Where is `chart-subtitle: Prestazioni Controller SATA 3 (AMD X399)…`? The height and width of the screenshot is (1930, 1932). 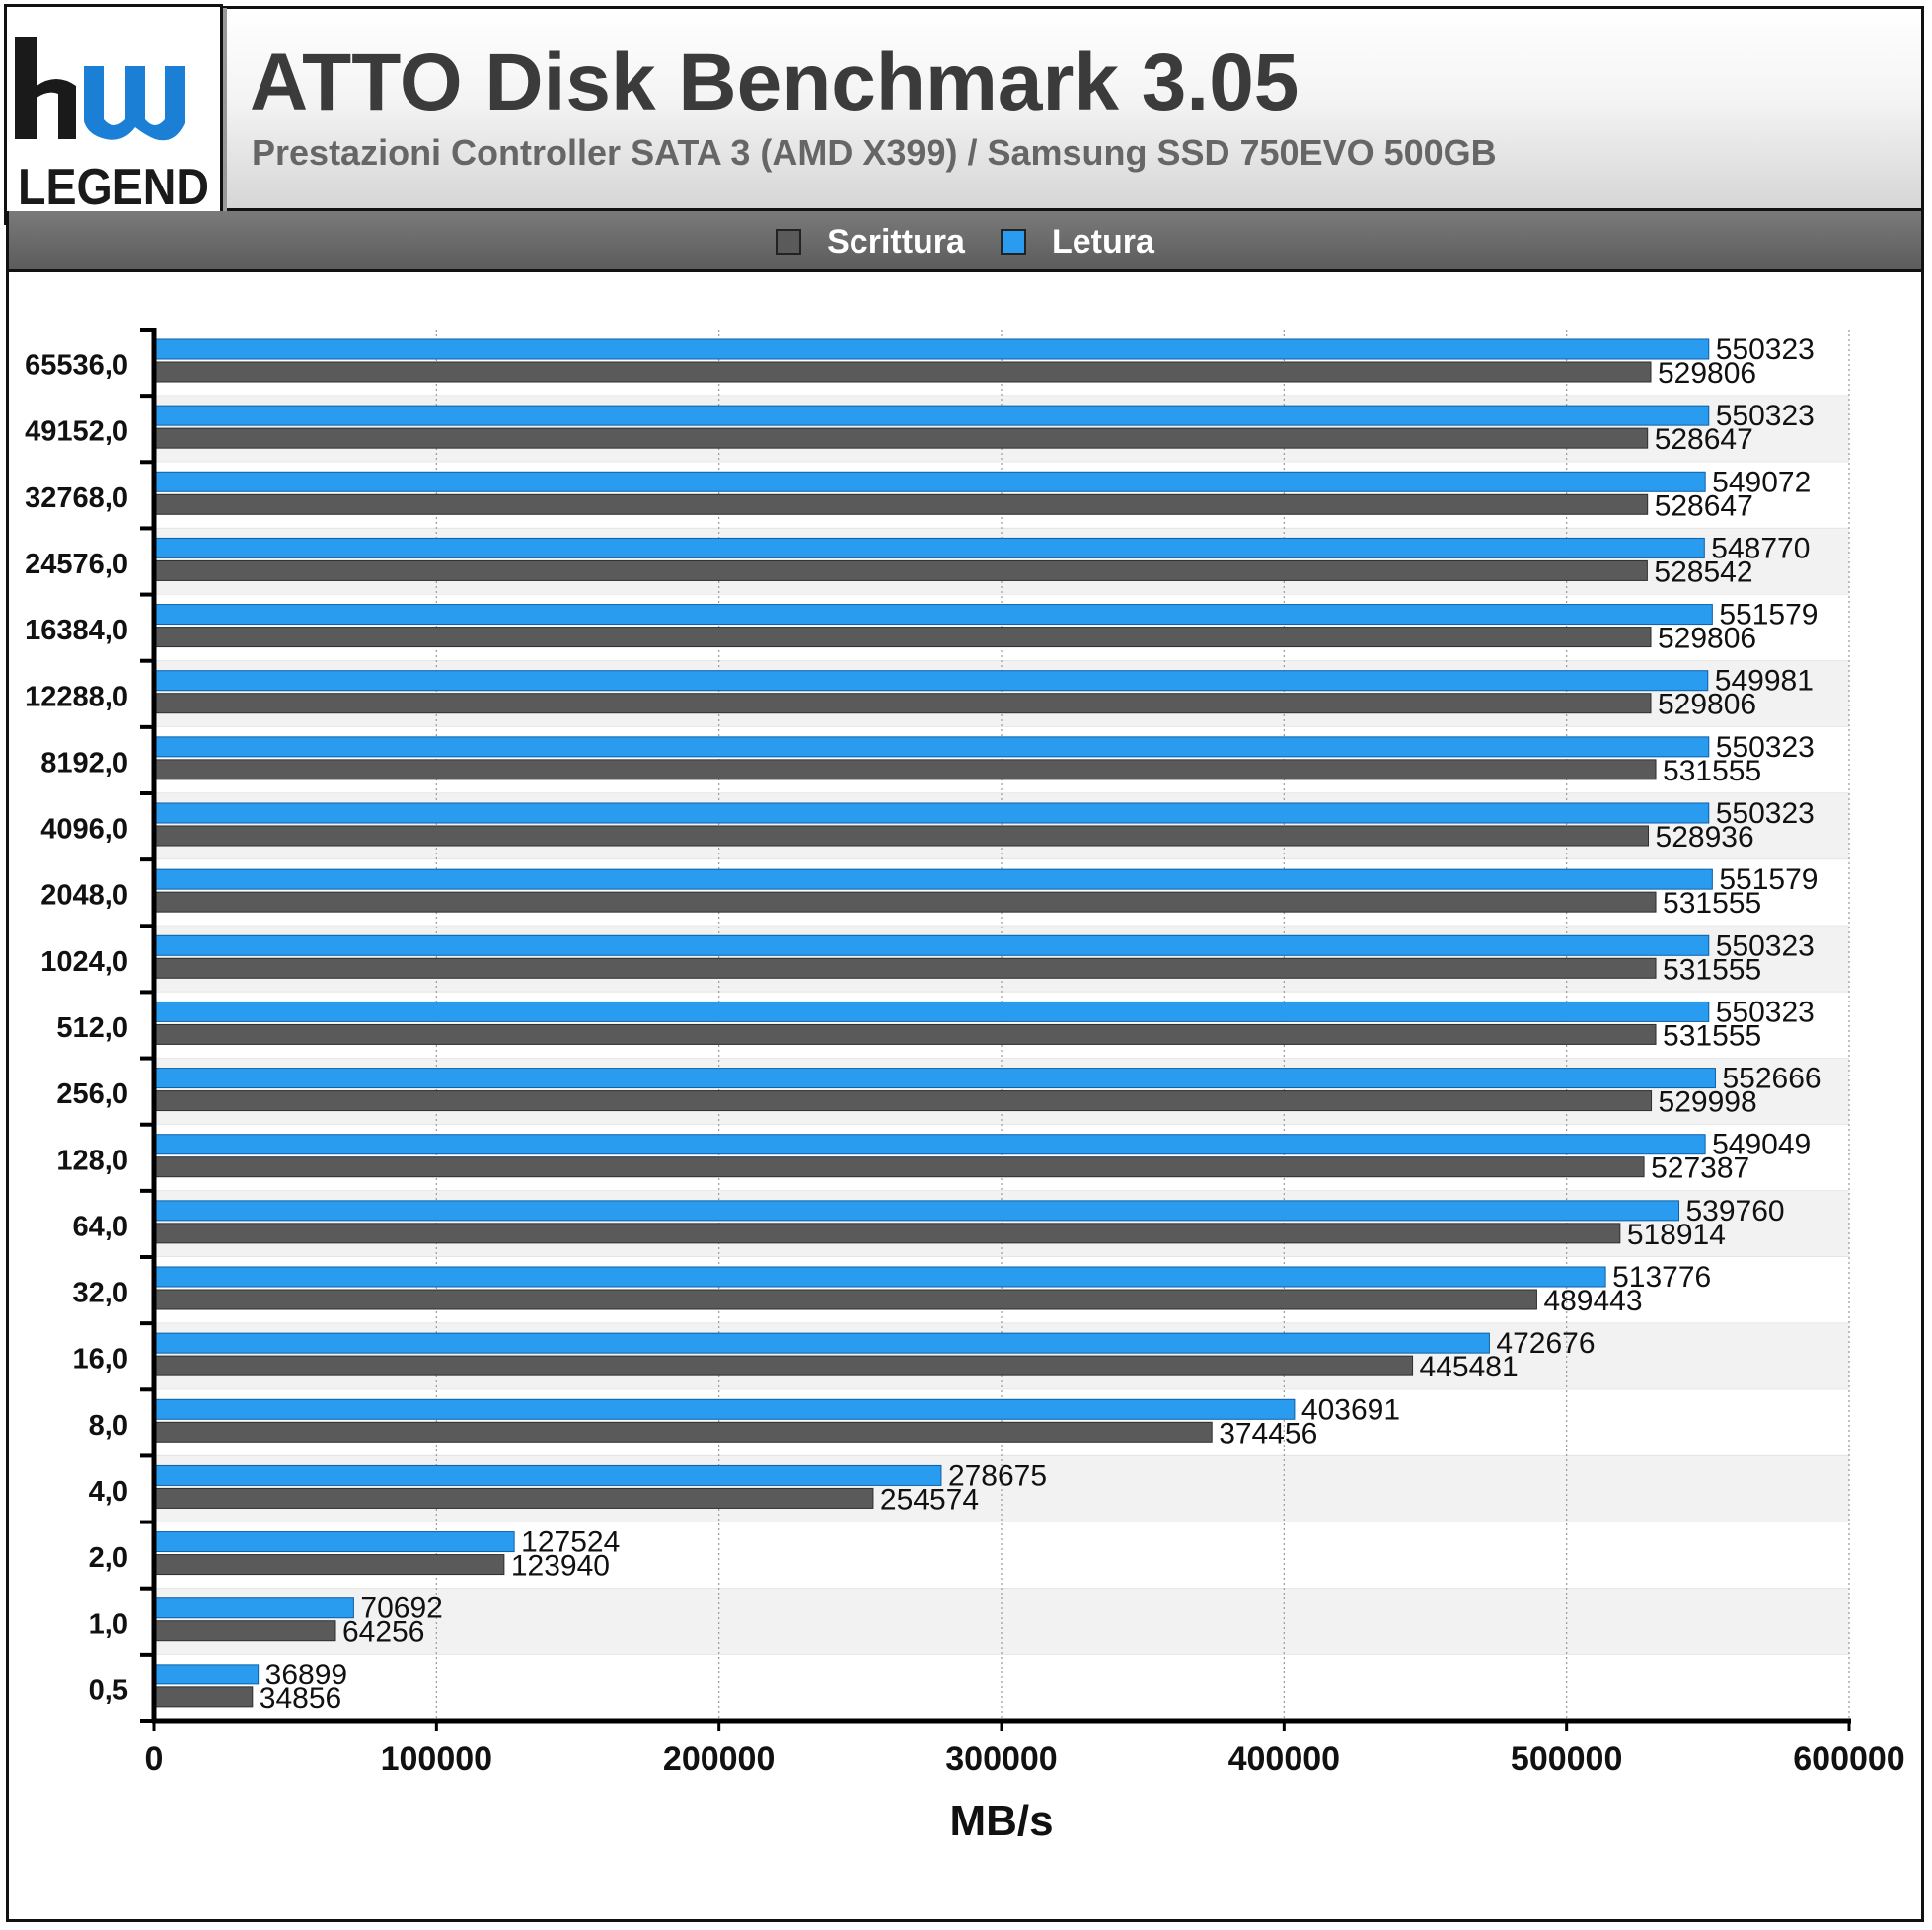
chart-subtitle: Prestazioni Controller SATA 3 (AMD X399)… is located at coordinates (874, 152).